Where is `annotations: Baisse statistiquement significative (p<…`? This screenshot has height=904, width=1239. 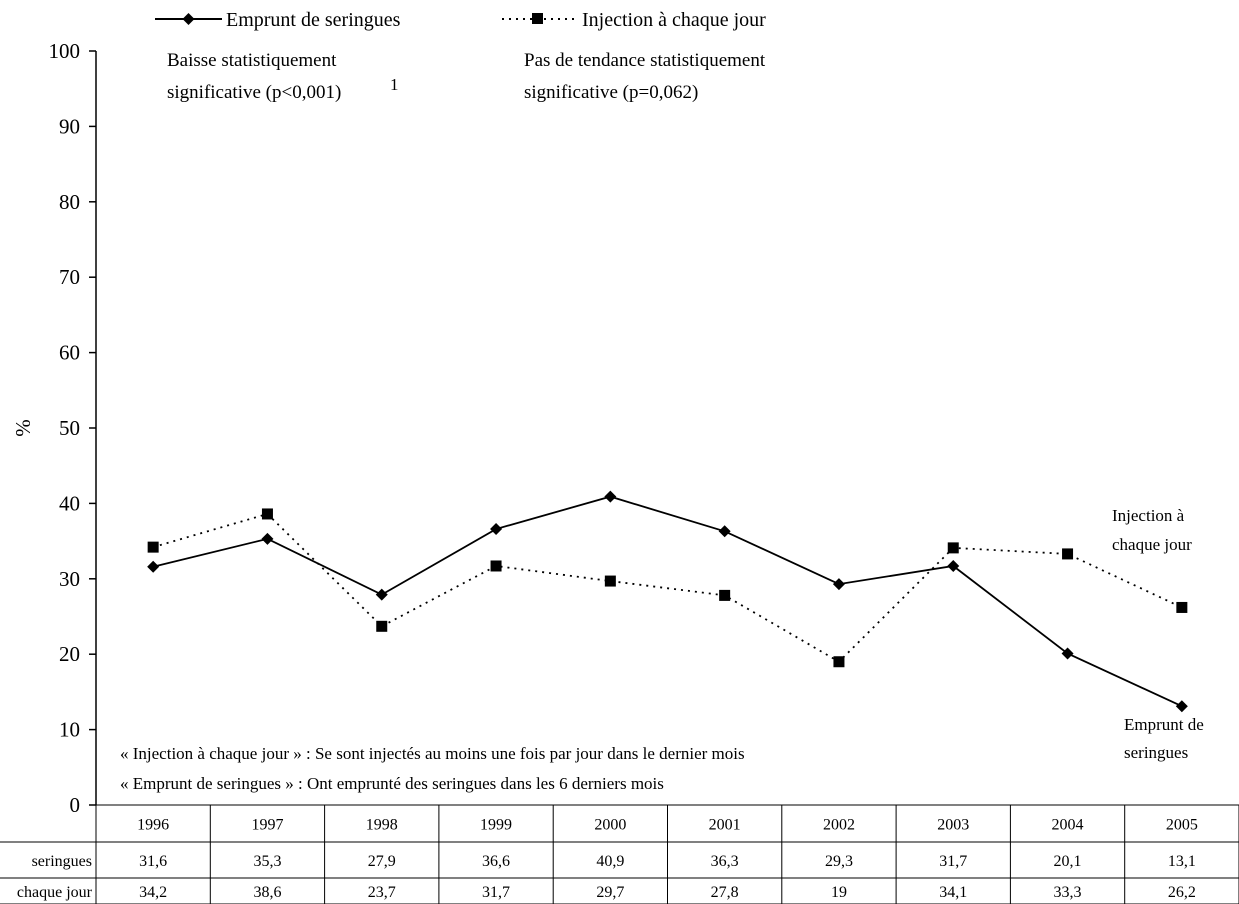
annotations: Baisse statistiquement significative (p<… is located at coordinates (466, 76).